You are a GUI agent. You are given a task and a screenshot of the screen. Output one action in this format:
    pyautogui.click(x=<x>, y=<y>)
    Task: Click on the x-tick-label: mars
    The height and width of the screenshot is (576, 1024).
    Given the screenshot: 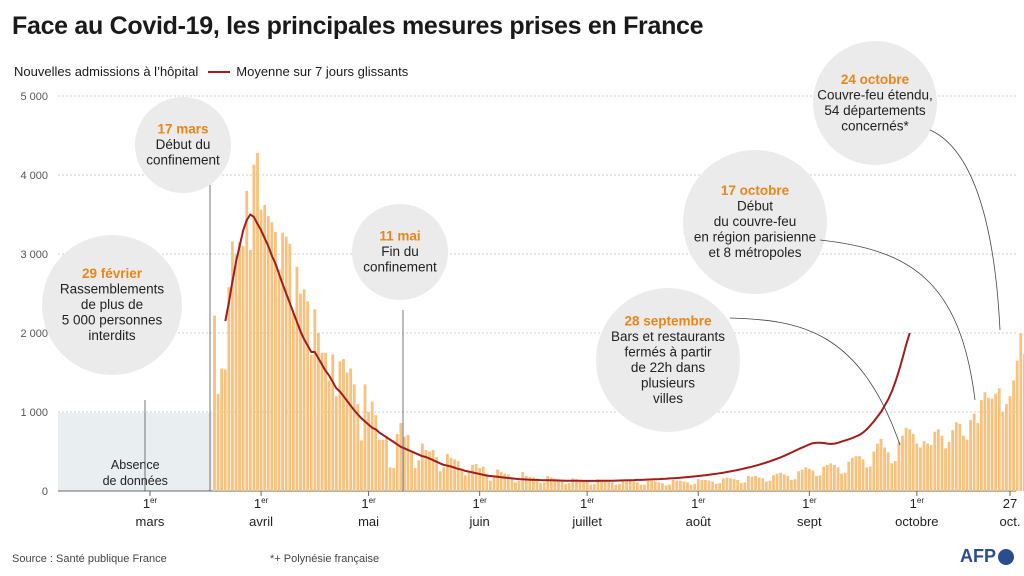 What is the action you would take?
    pyautogui.click(x=150, y=521)
    